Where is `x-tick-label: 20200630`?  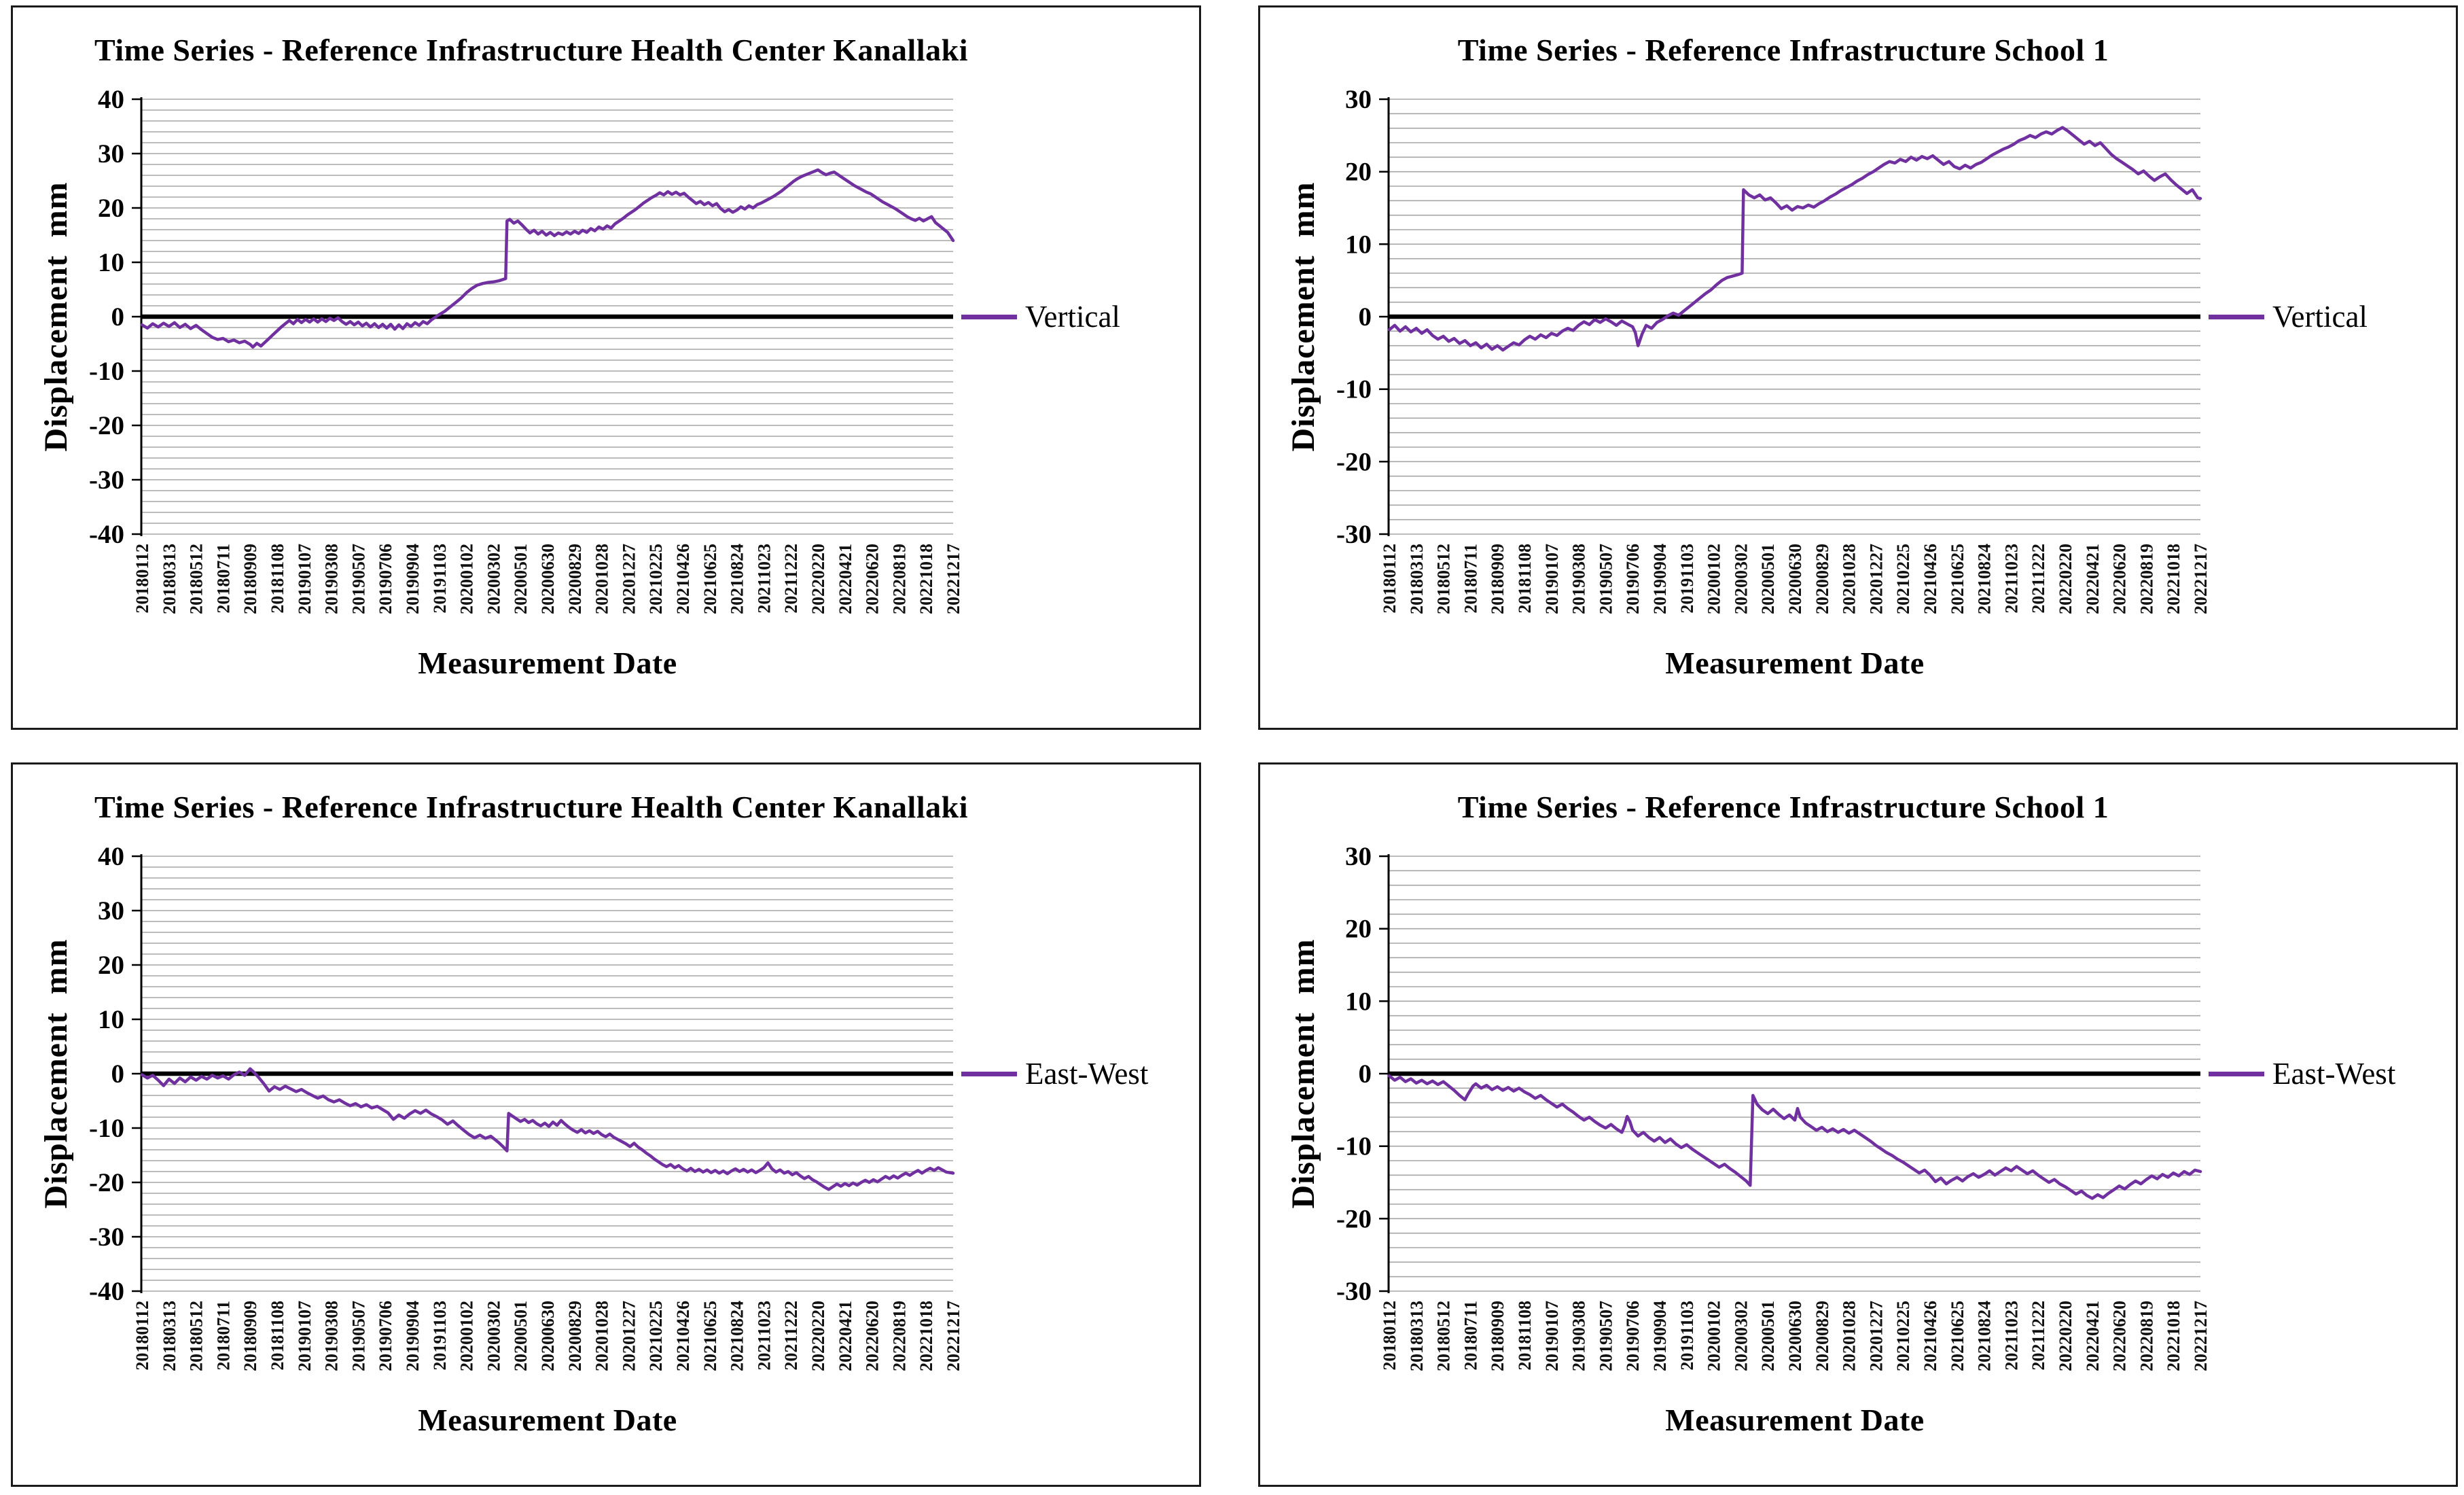 x-tick-label: 20200630 is located at coordinates (1795, 1336).